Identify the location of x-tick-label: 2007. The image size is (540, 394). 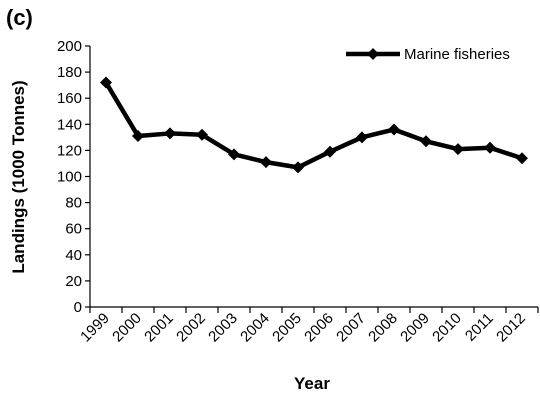
(351, 328).